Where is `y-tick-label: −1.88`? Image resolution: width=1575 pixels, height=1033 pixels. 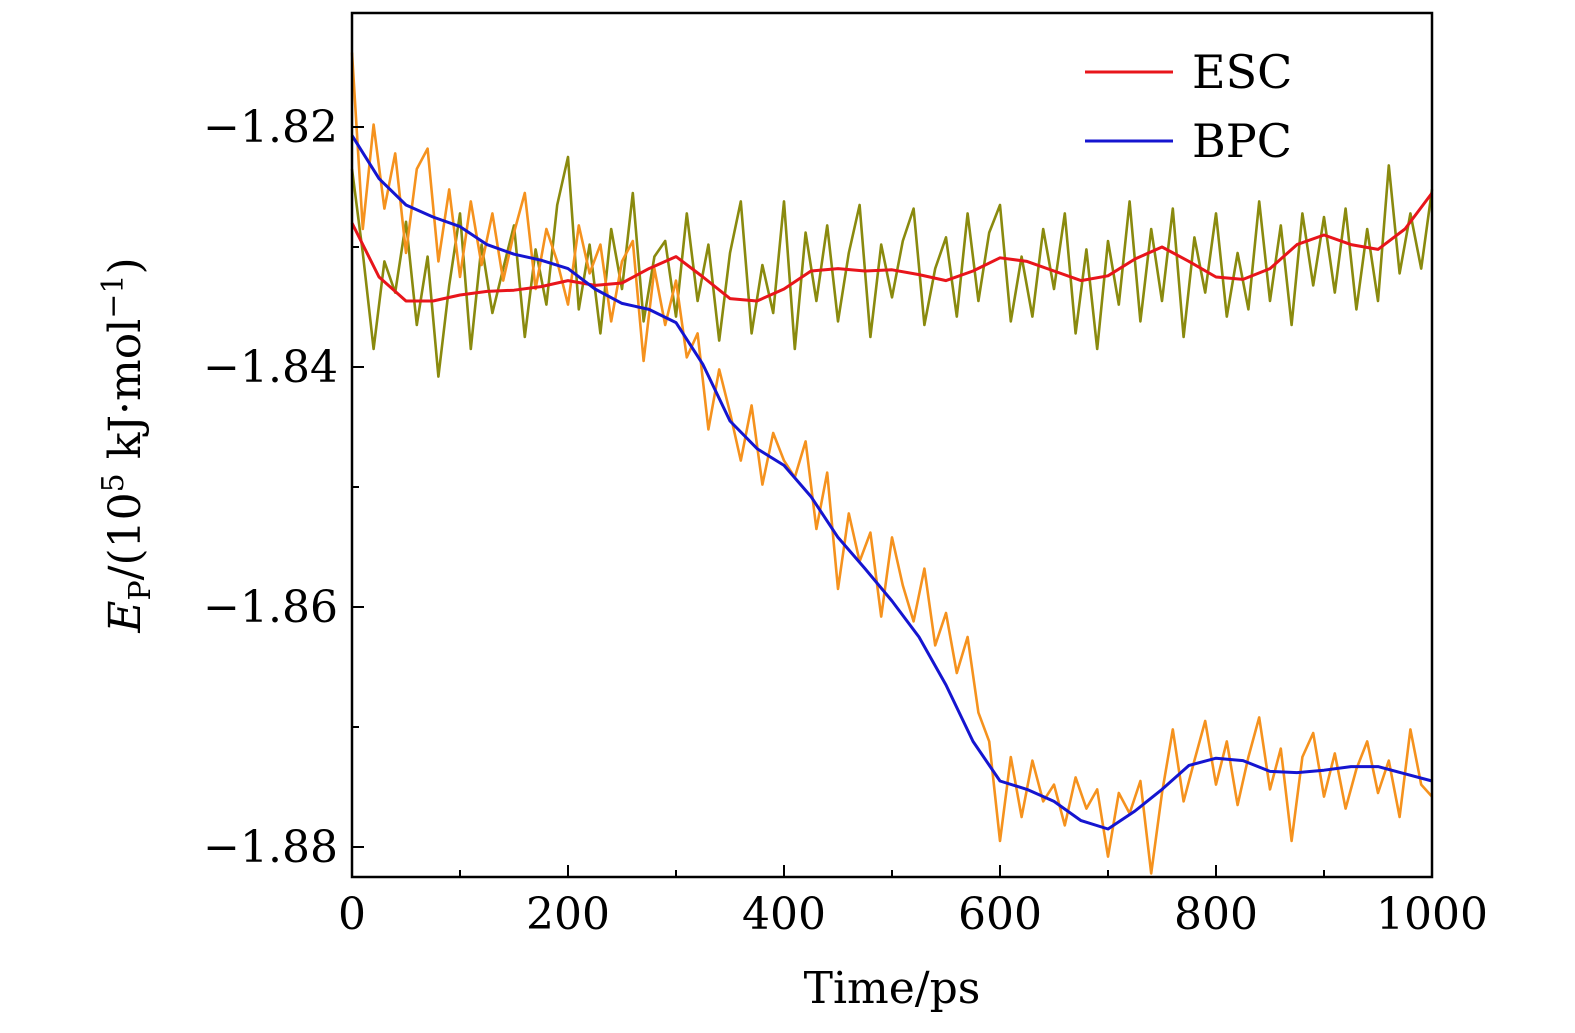
y-tick-label: −1.88 is located at coordinates (270, 847).